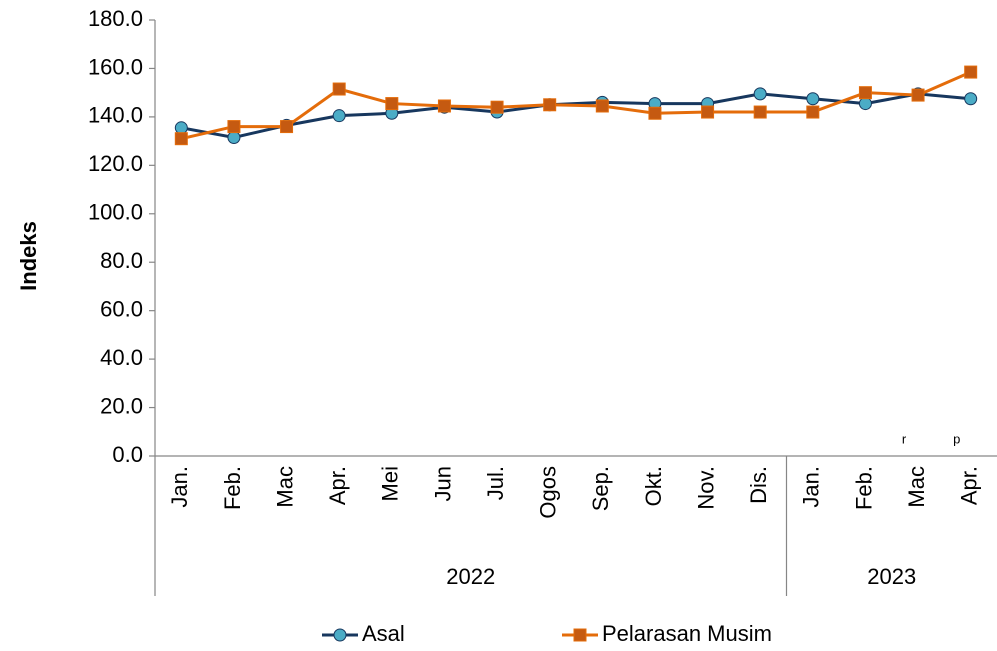  What do you see at coordinates (383, 633) in the screenshot?
I see `legend-label: Asal` at bounding box center [383, 633].